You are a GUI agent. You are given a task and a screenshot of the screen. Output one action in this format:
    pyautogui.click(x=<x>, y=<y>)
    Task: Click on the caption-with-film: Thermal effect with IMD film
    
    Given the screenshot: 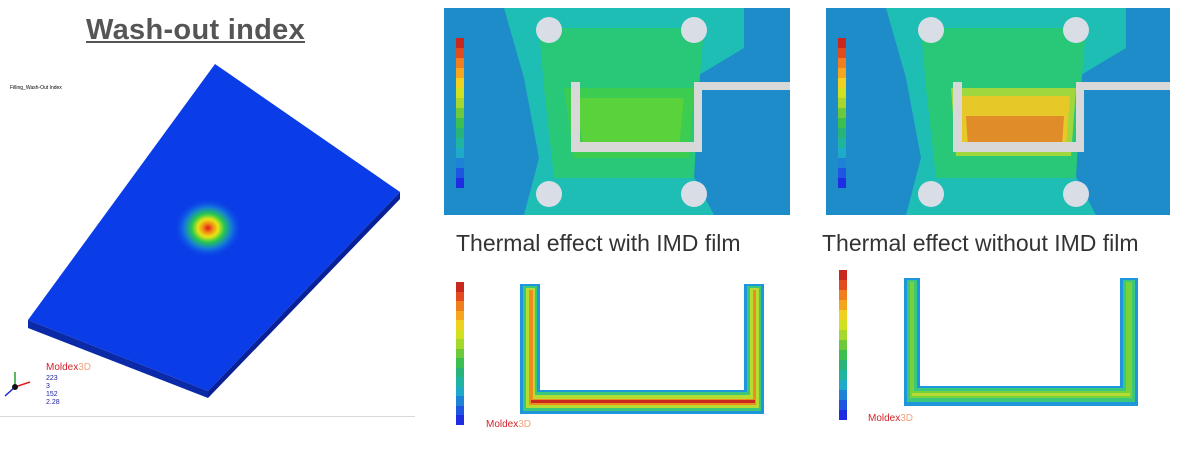 What is the action you would take?
    pyautogui.click(x=598, y=243)
    